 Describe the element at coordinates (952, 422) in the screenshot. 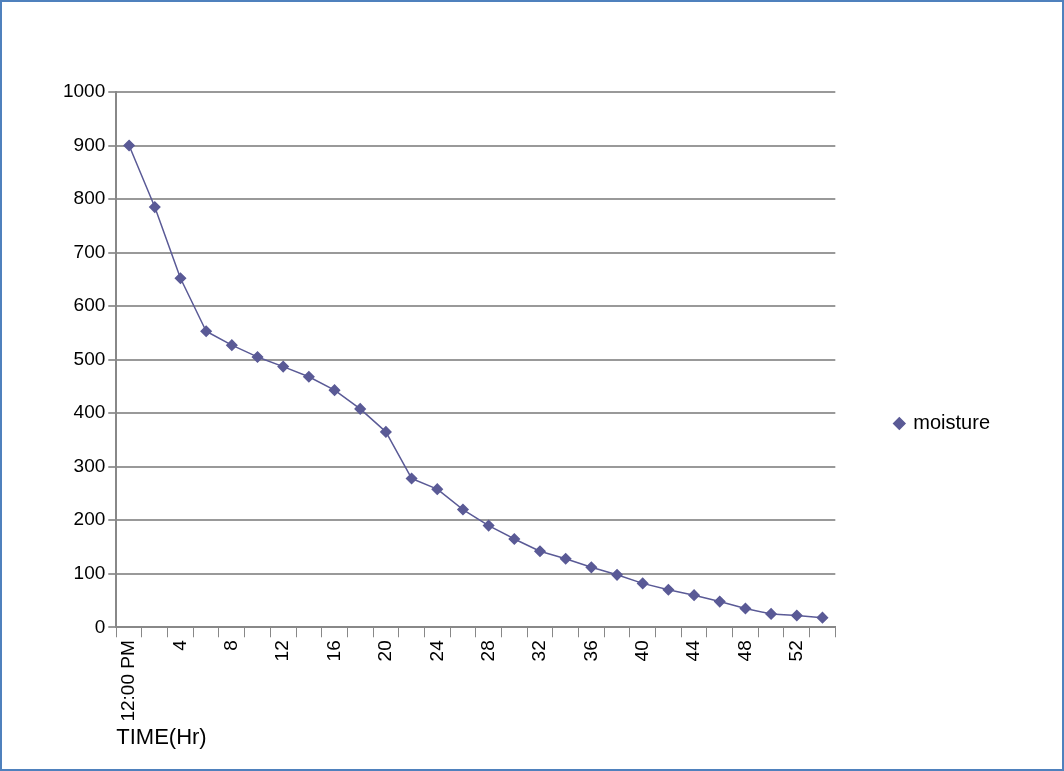

I see `legend-label: moisture` at that location.